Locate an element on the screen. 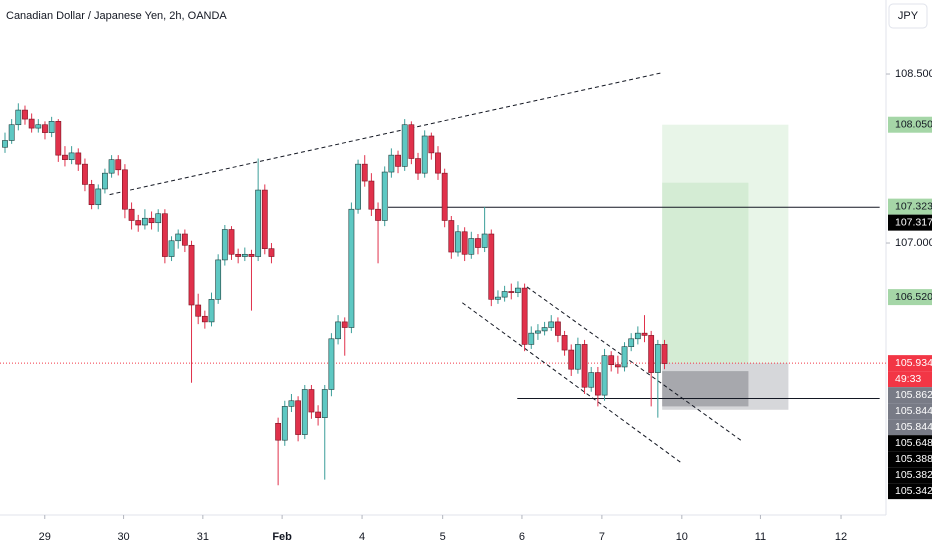 This screenshot has height=550, width=932. x-tick-label: 4 is located at coordinates (362, 537).